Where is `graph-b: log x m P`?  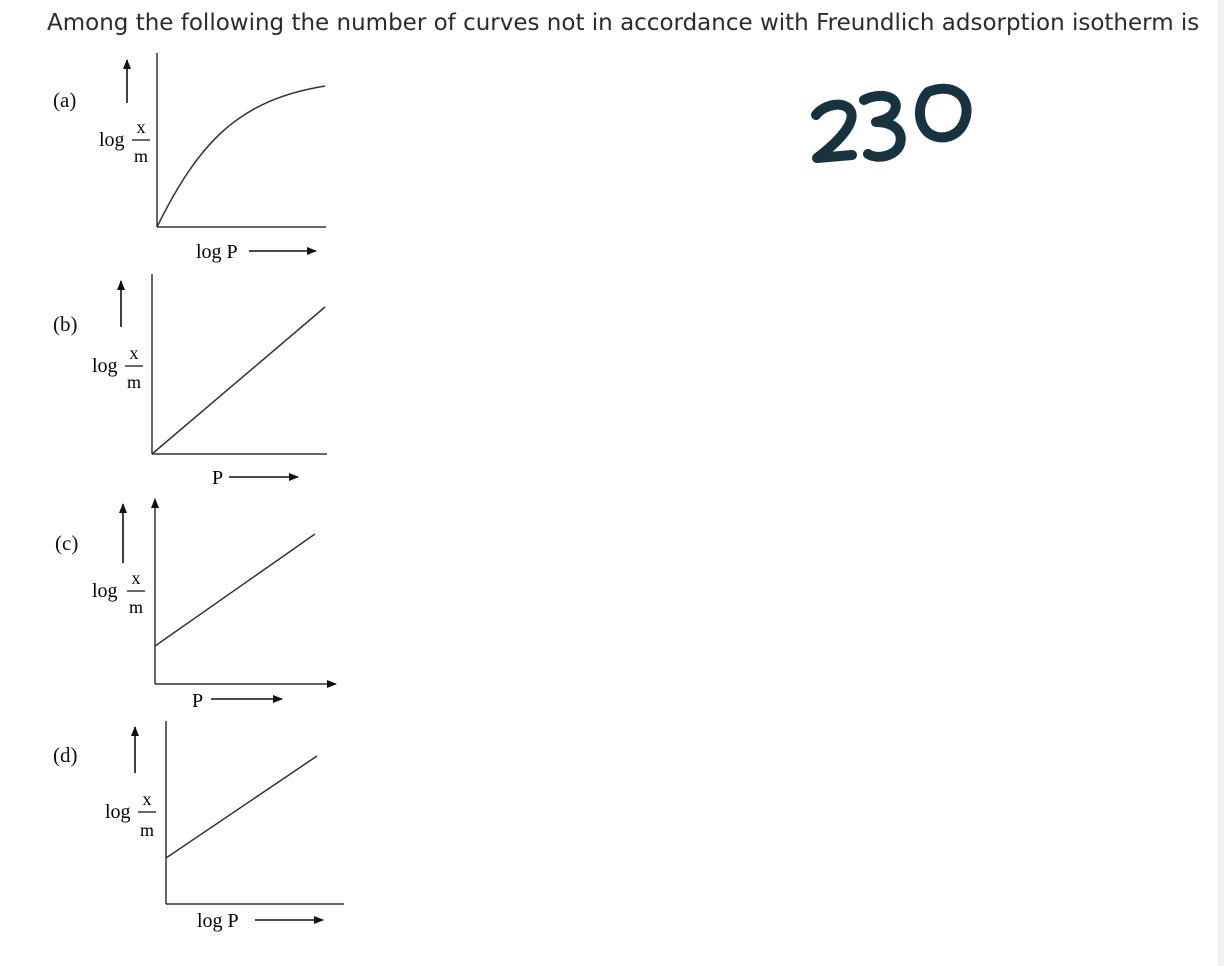 graph-b: log x m P is located at coordinates (209, 381).